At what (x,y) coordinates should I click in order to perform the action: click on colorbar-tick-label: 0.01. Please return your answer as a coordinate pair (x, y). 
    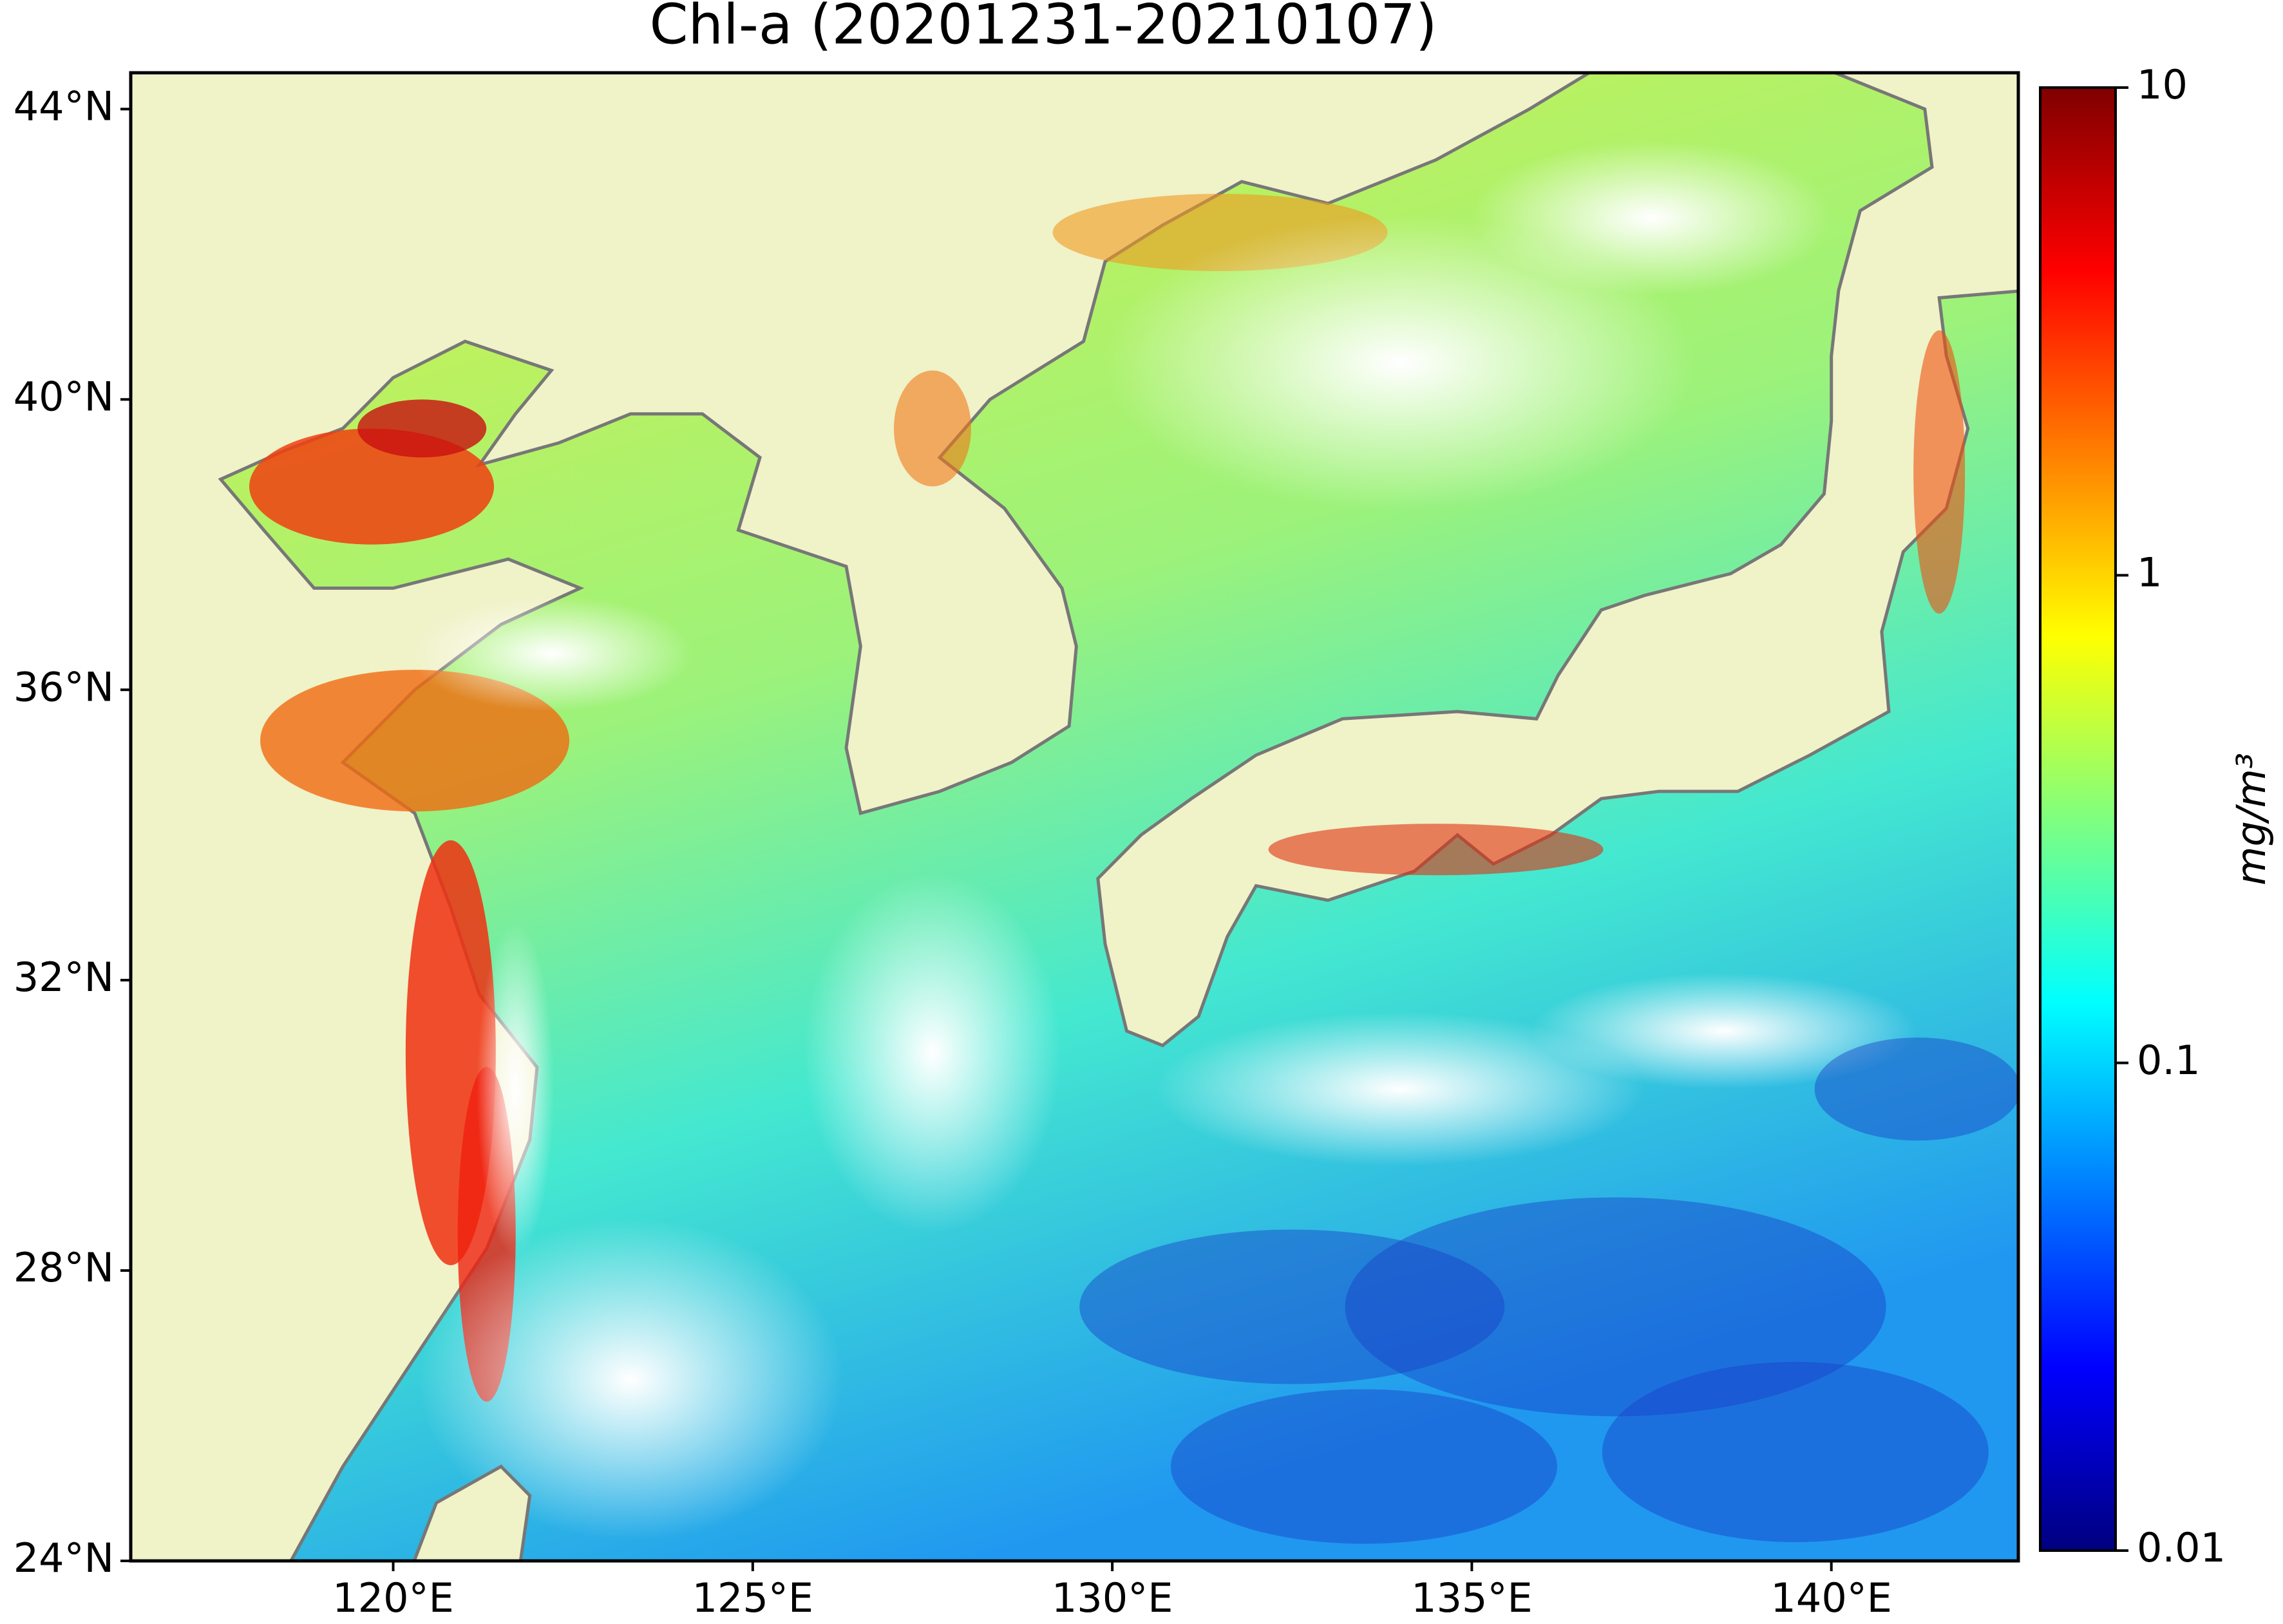
    Looking at the image, I should click on (2181, 1548).